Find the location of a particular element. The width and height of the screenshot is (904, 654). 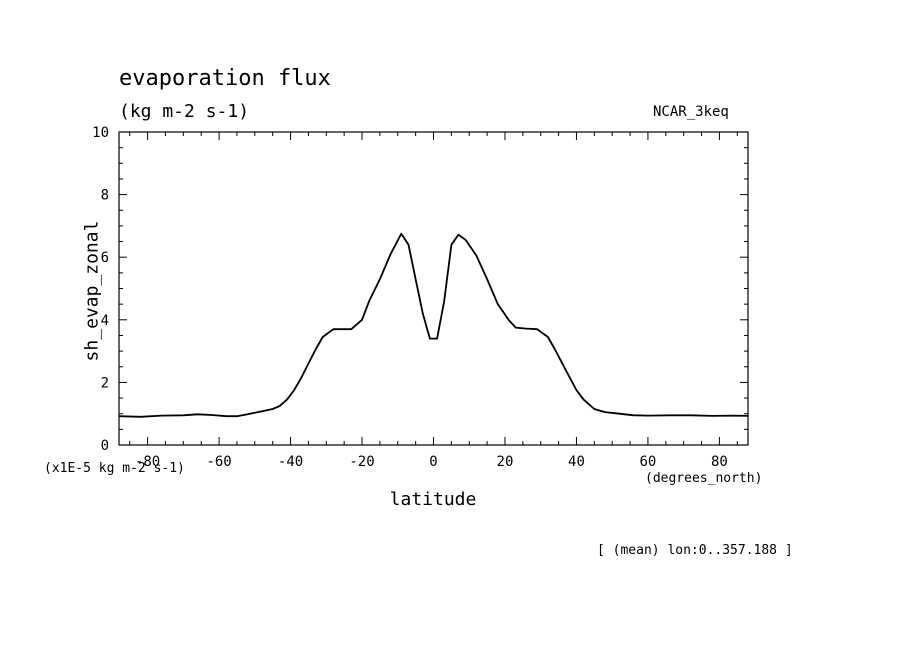

x-tick-label: 20 is located at coordinates (505, 462).